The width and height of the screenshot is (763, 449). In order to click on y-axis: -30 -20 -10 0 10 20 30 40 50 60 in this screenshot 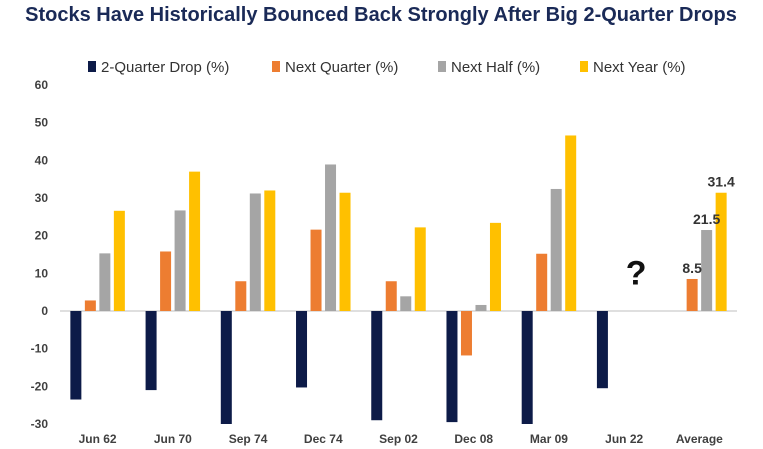, I will do `click(40, 254)`.